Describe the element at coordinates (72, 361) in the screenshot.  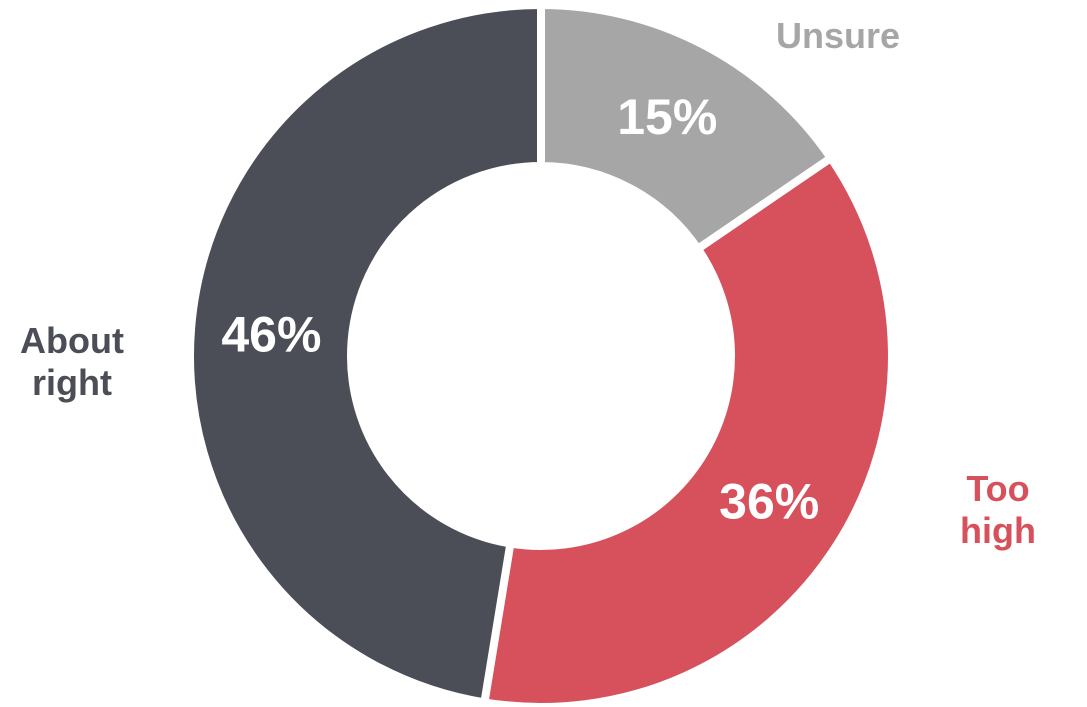
I see `category-label: About right` at that location.